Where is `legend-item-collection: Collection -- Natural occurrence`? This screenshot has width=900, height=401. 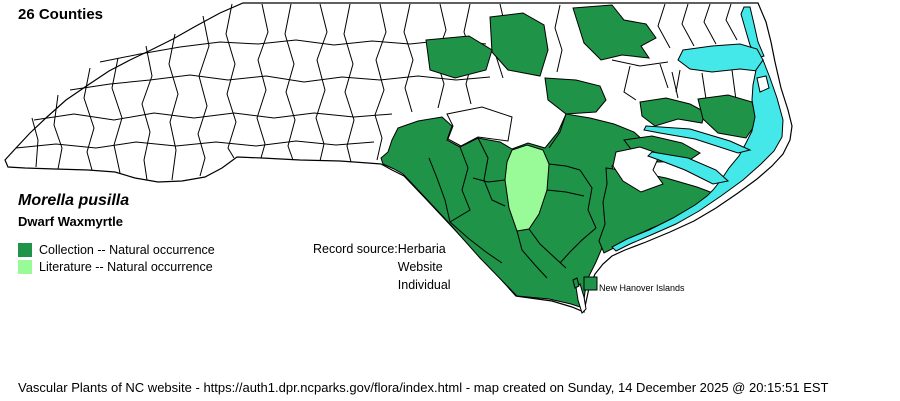 legend-item-collection: Collection -- Natural occurrence is located at coordinates (116, 249).